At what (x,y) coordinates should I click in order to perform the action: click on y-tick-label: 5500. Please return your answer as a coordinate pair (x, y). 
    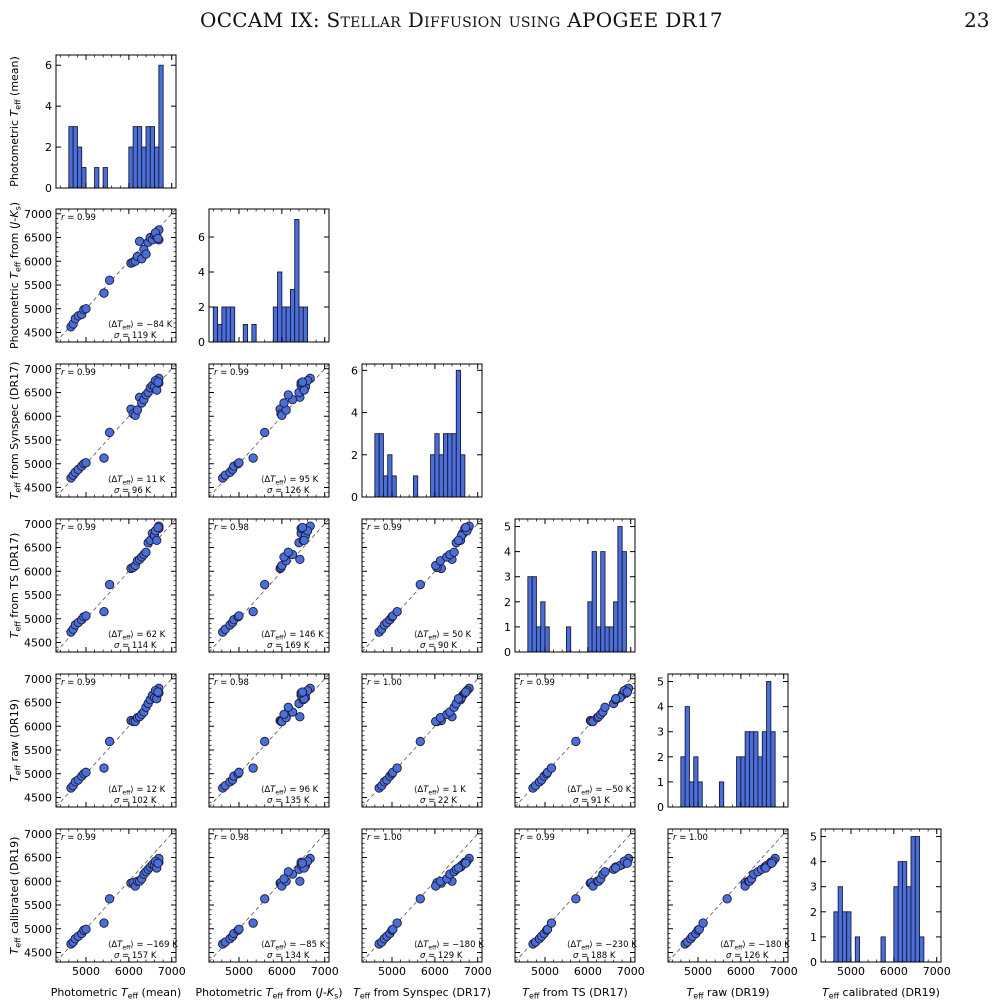
    Looking at the image, I should click on (38, 750).